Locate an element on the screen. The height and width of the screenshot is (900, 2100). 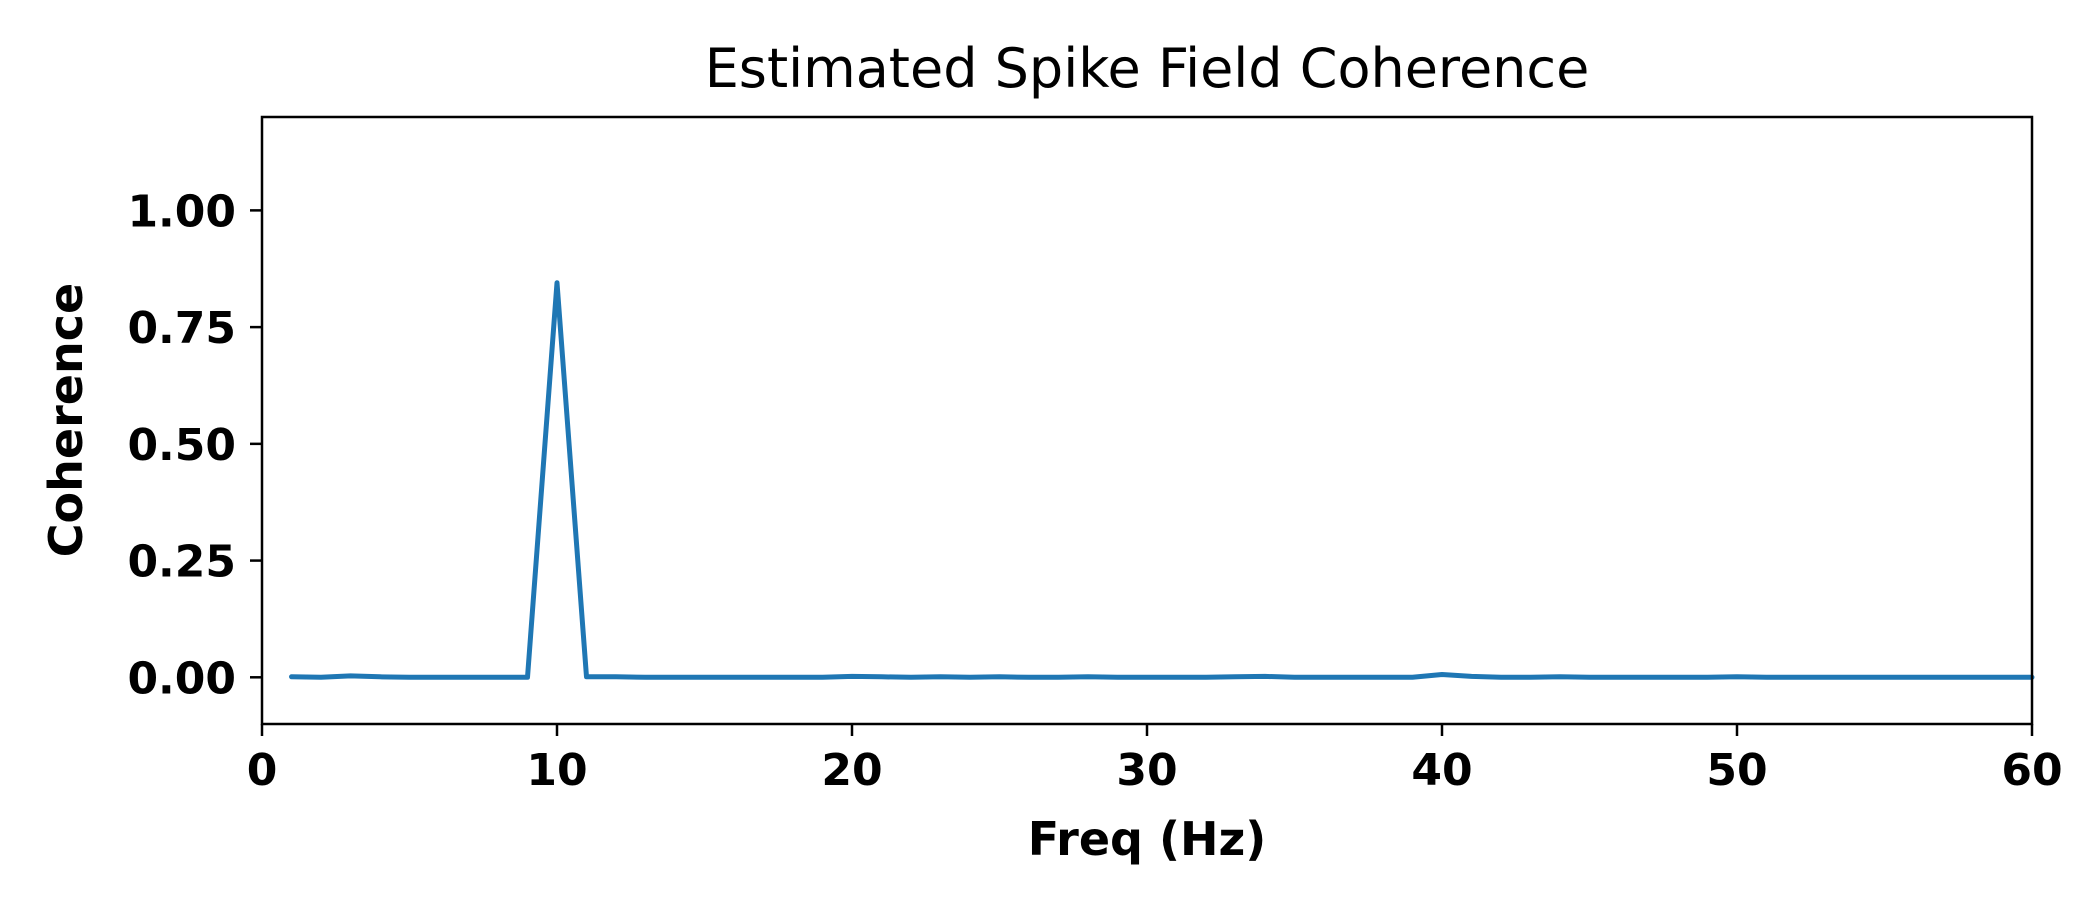
x-tick-label: 40 is located at coordinates (1441, 770).